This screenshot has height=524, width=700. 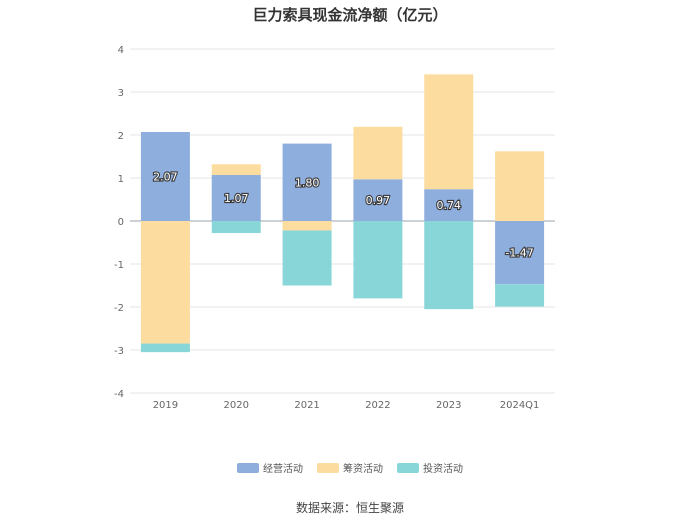 I want to click on y-tick-label: 3, so click(x=121, y=93).